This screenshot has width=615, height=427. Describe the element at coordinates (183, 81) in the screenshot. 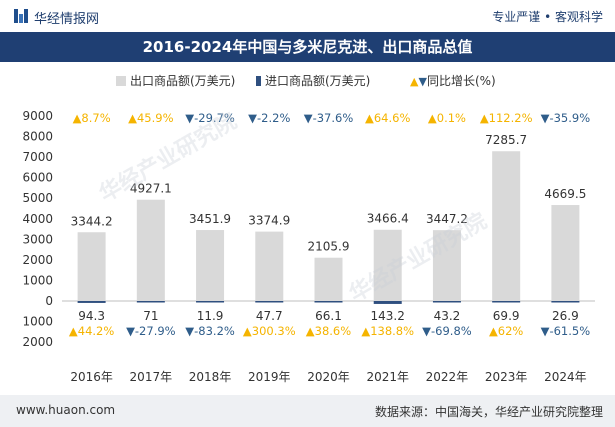

I see `legend-export-label: 出口商品额(万美元)` at that location.